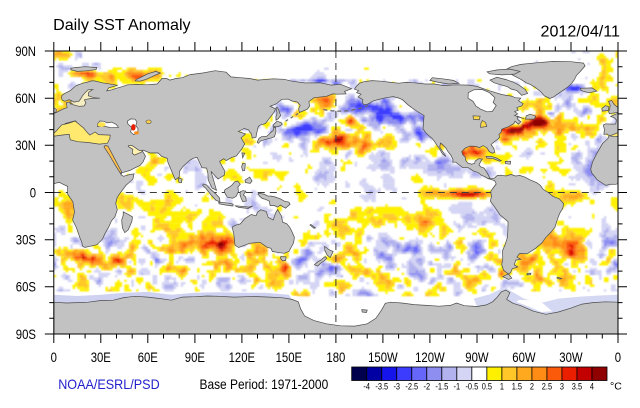  I want to click on svg-text: 30N, so click(25, 145).